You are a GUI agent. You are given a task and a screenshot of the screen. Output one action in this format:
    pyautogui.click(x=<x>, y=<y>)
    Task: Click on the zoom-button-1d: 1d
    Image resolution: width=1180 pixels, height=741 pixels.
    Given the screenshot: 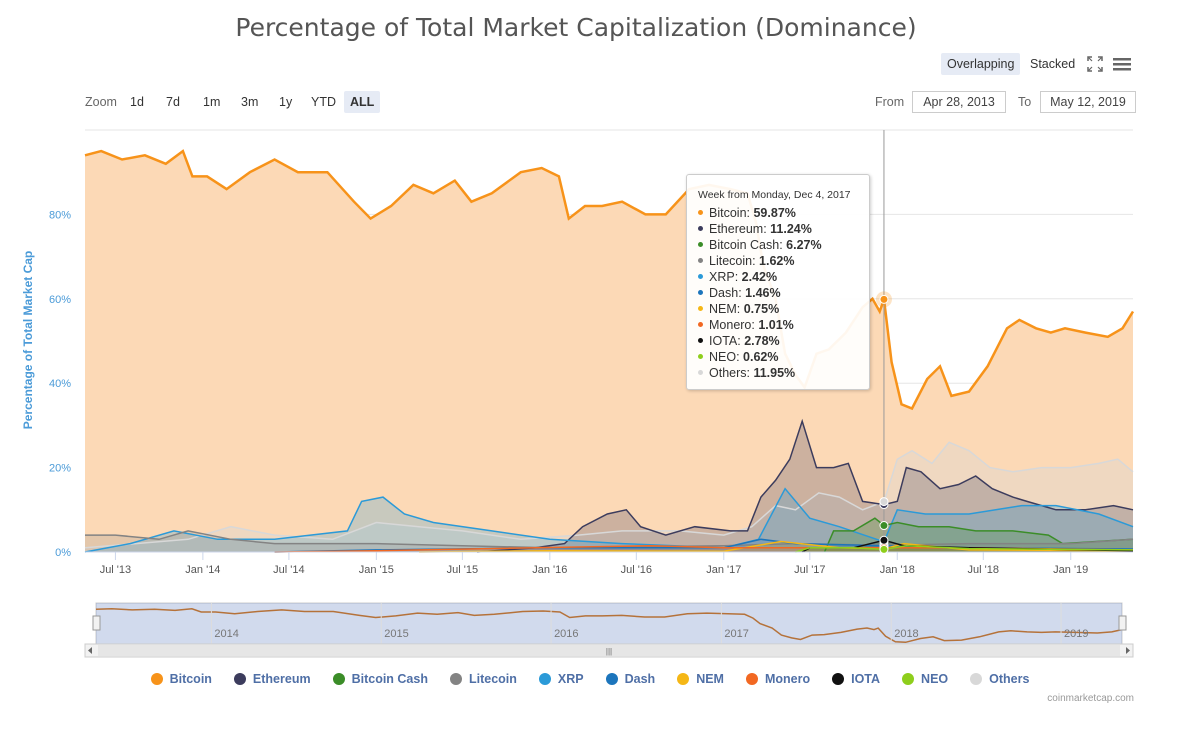 What is the action you would take?
    pyautogui.click(x=137, y=102)
    